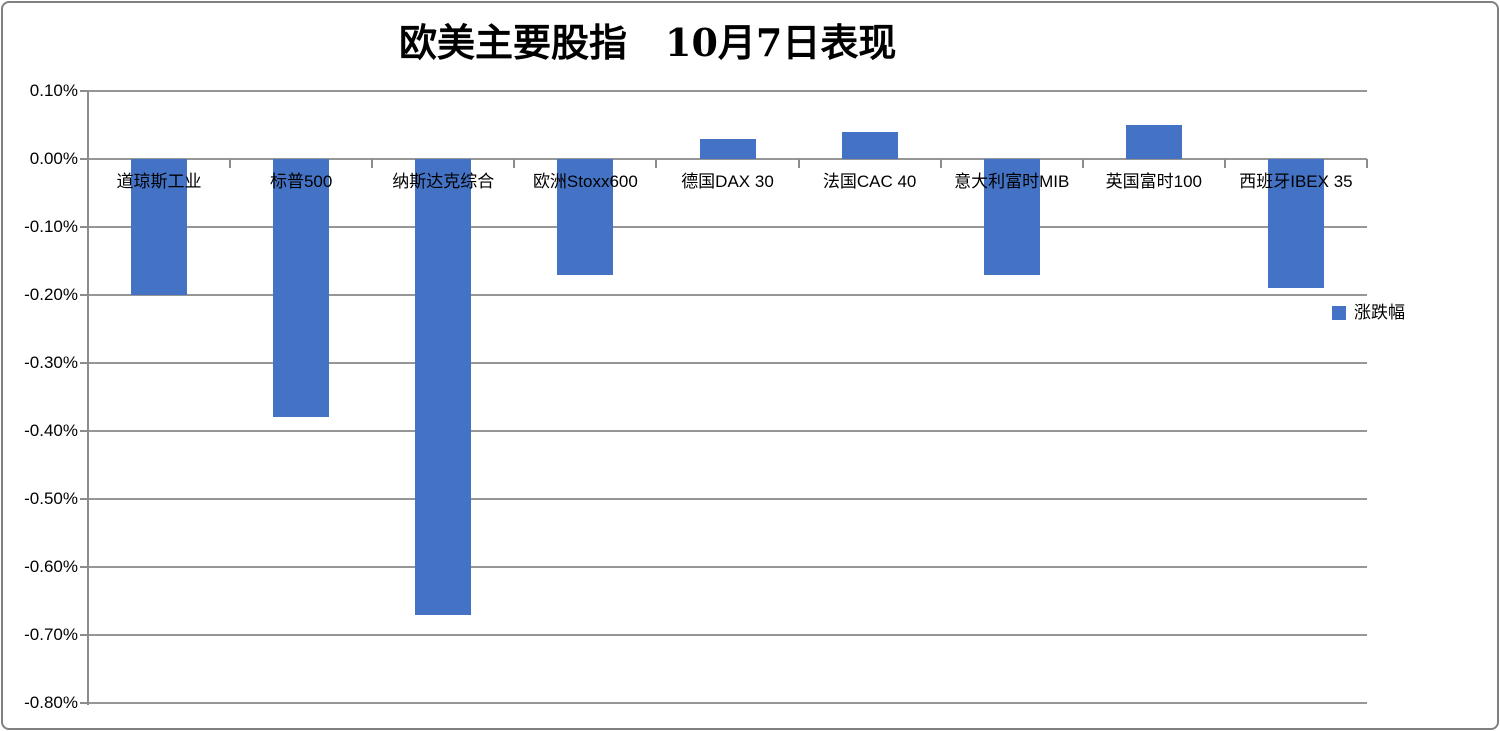 This screenshot has width=1500, height=731. I want to click on y-axis-label: 0.10%, so click(53, 90).